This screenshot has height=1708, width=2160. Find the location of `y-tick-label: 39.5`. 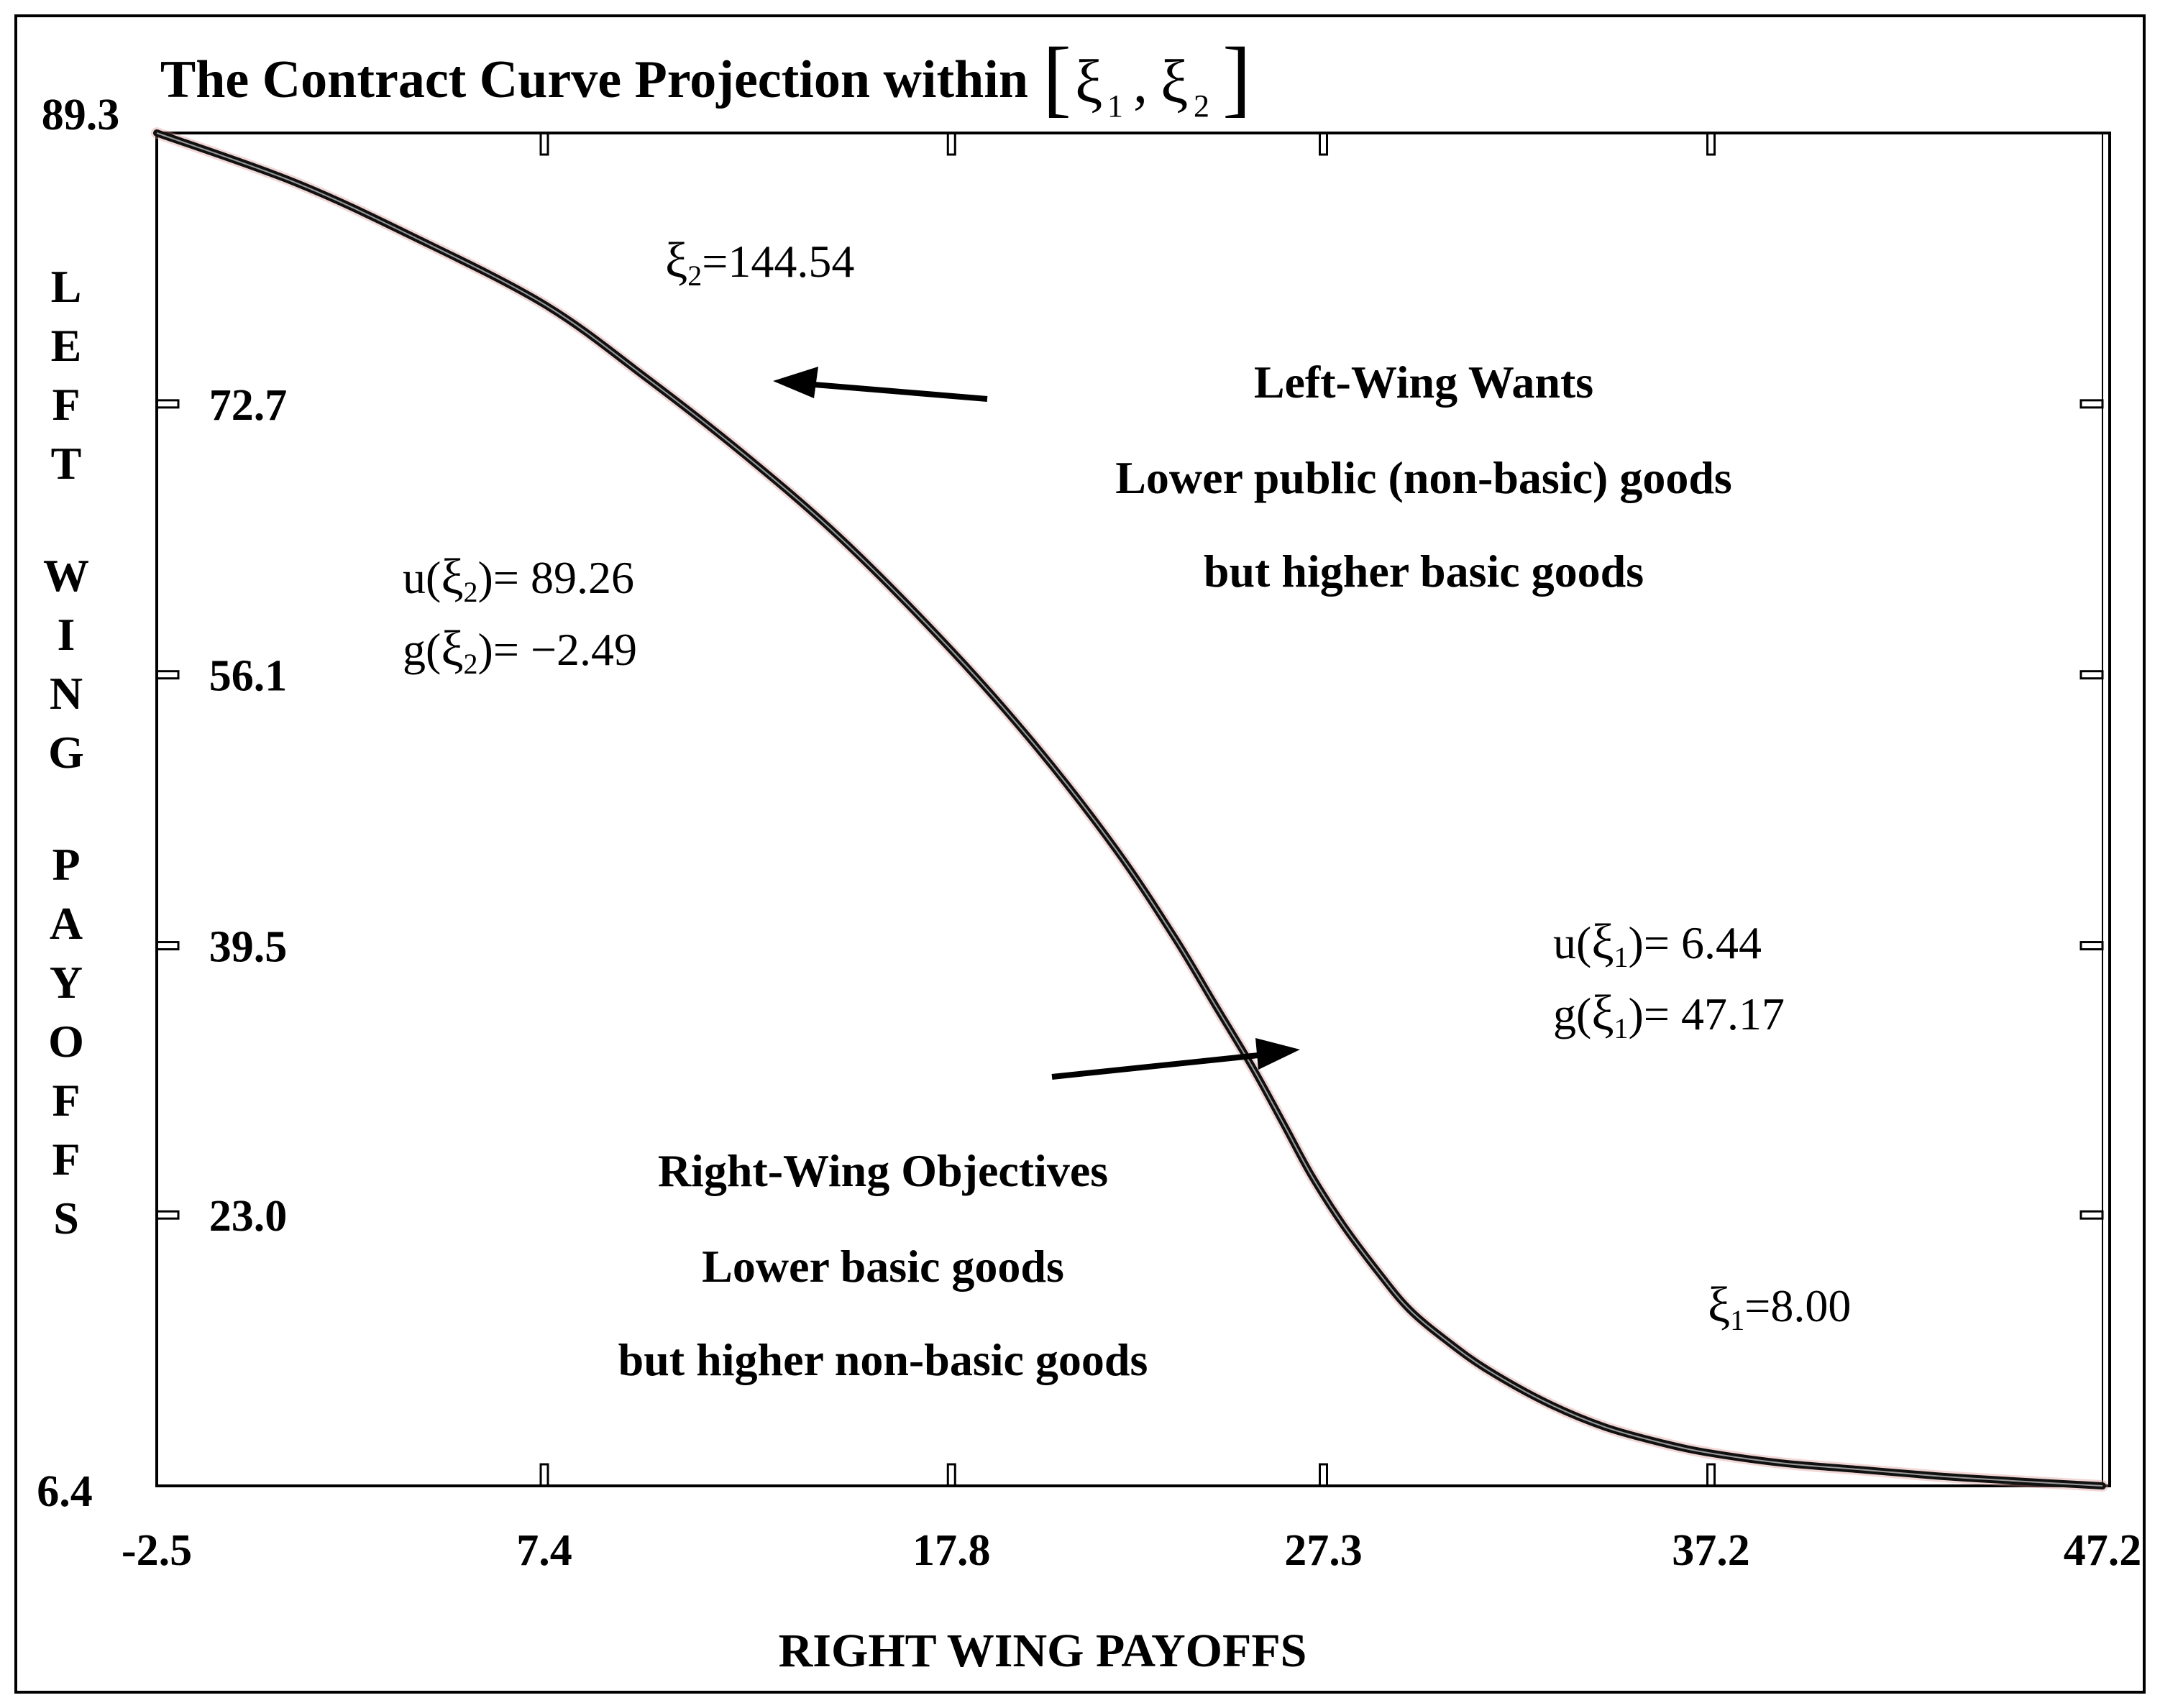

y-tick-label: 39.5 is located at coordinates (248, 948).